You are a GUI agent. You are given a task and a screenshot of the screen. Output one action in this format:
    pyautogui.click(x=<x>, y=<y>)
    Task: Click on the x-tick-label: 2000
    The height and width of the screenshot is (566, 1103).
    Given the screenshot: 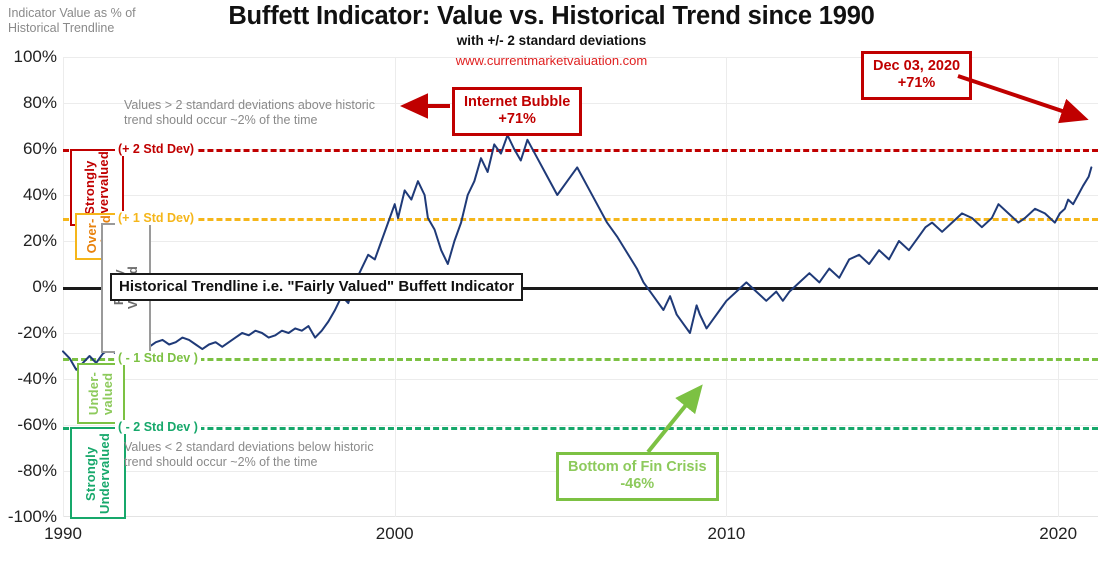 What is the action you would take?
    pyautogui.click(x=394, y=533)
    